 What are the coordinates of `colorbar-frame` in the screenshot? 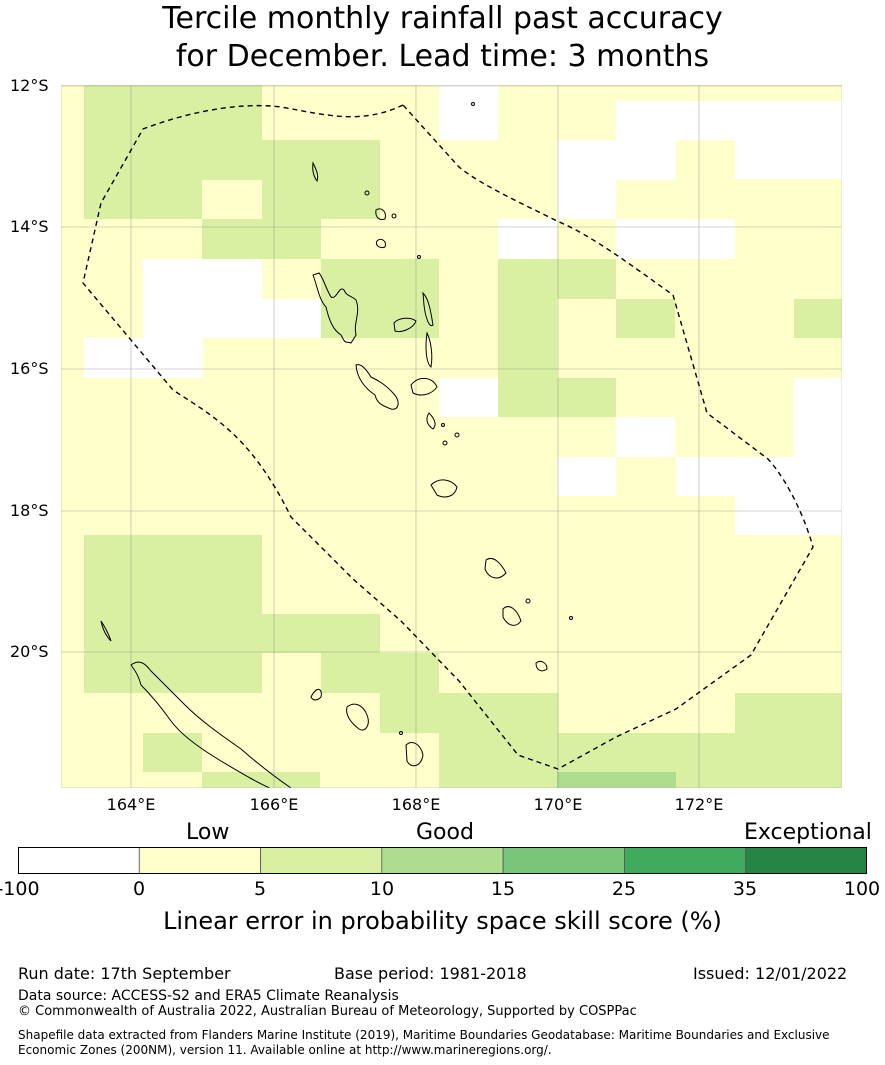 It's located at (442, 860).